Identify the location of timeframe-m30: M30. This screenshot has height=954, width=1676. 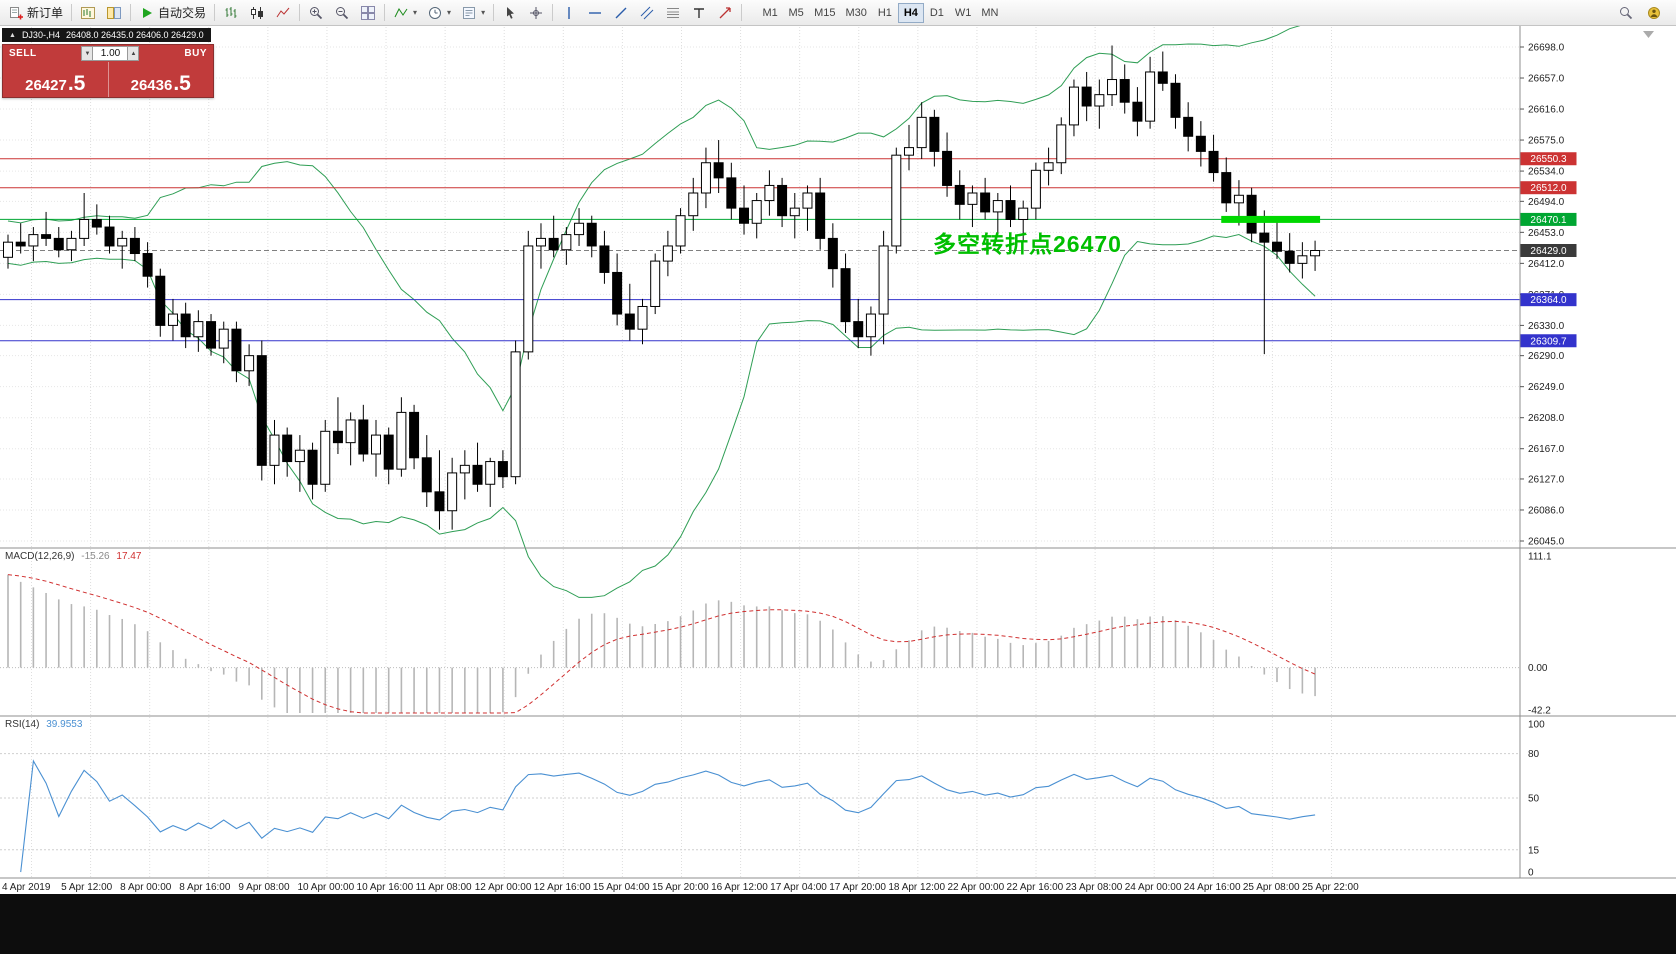
(855, 13).